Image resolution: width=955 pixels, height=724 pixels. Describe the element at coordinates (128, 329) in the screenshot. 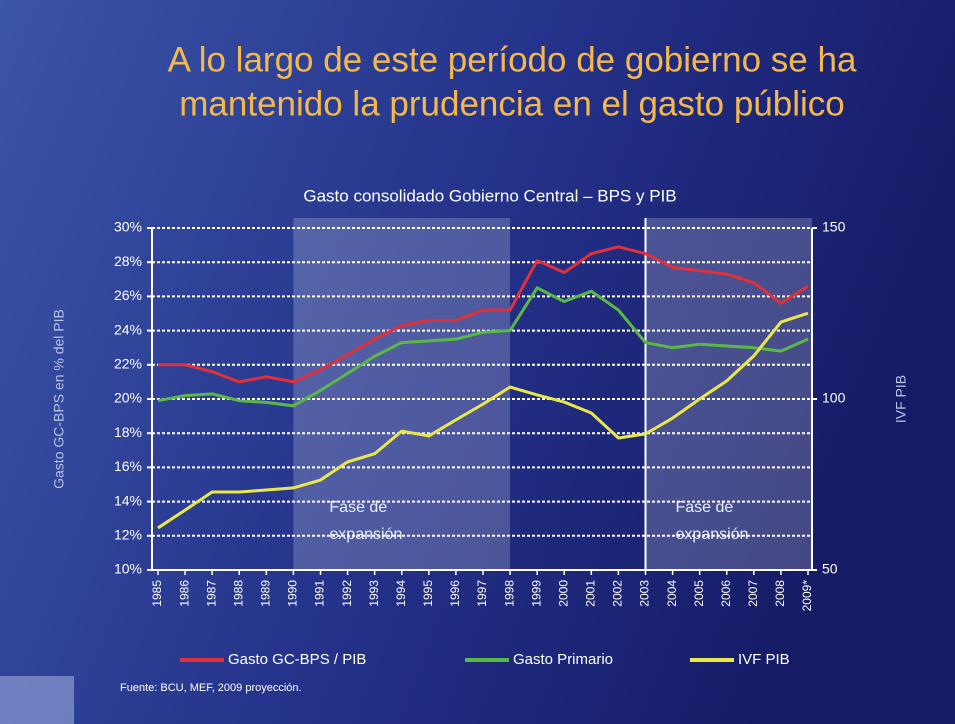

I see `y-tick-label: 24%` at that location.